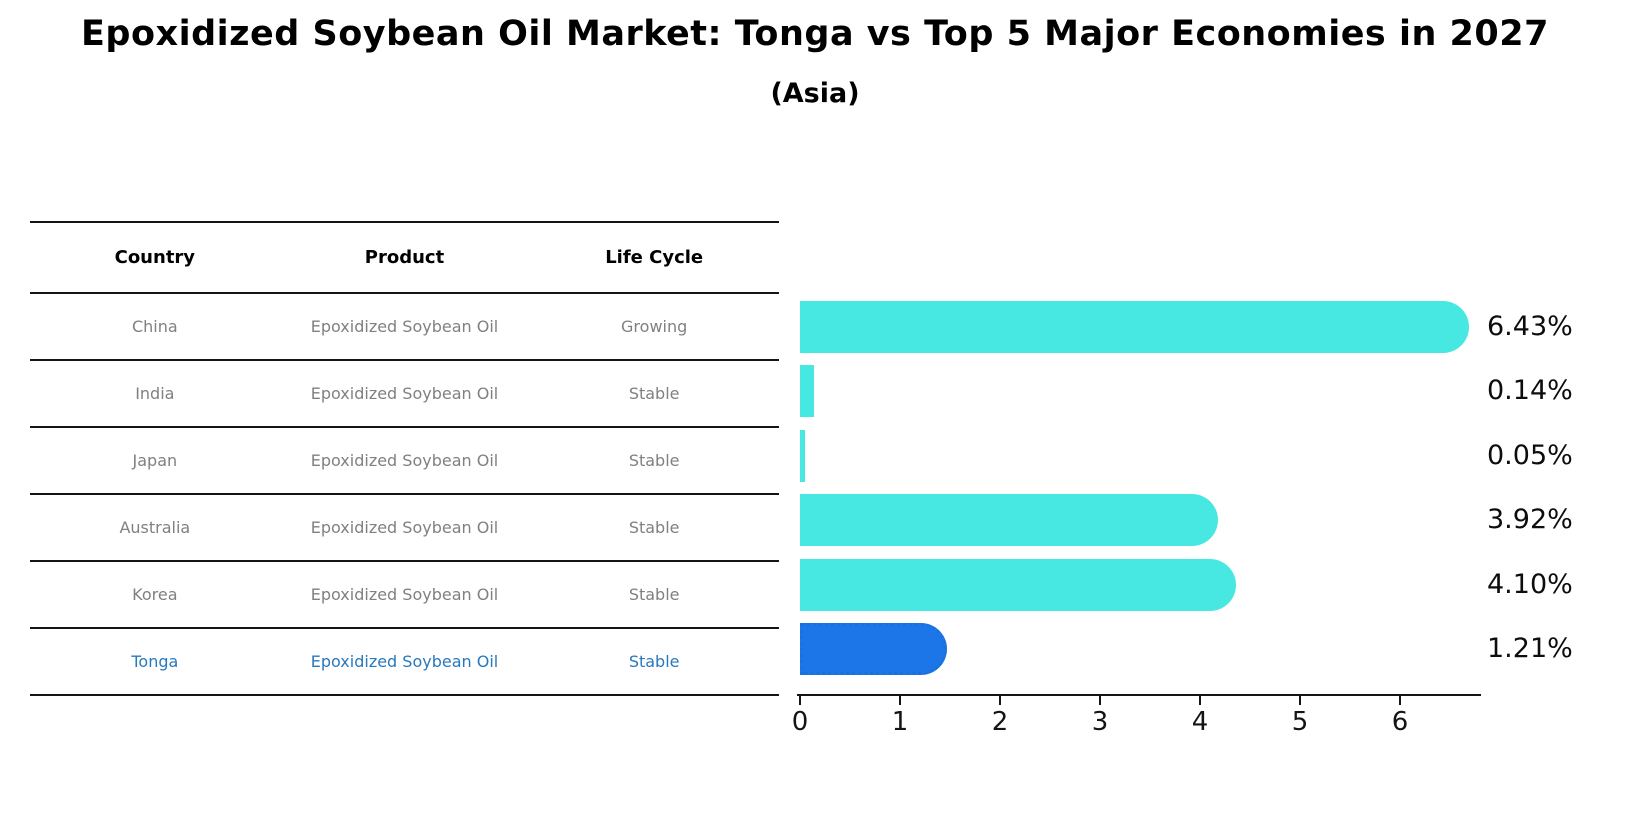 The height and width of the screenshot is (823, 1630). I want to click on tick-label: 3, so click(1100, 722).